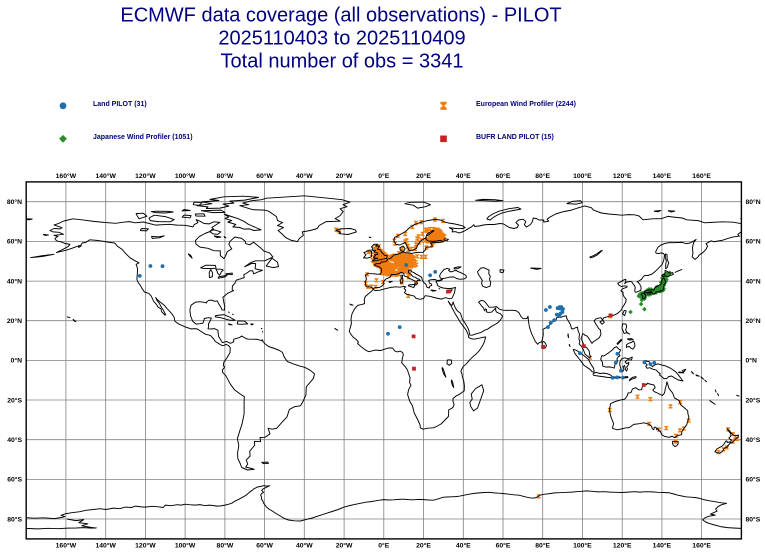 Image resolution: width=765 pixels, height=553 pixels. What do you see at coordinates (526, 104) in the screenshot?
I see `svg-text: European Wind Profiler (2244)` at bounding box center [526, 104].